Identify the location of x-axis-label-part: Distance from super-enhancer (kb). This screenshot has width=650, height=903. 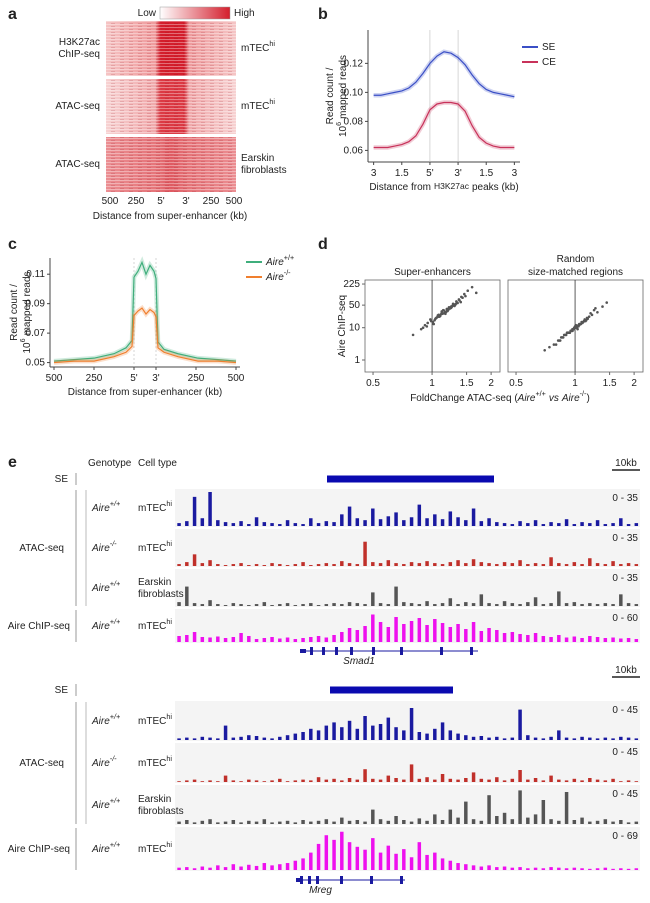
(145, 392).